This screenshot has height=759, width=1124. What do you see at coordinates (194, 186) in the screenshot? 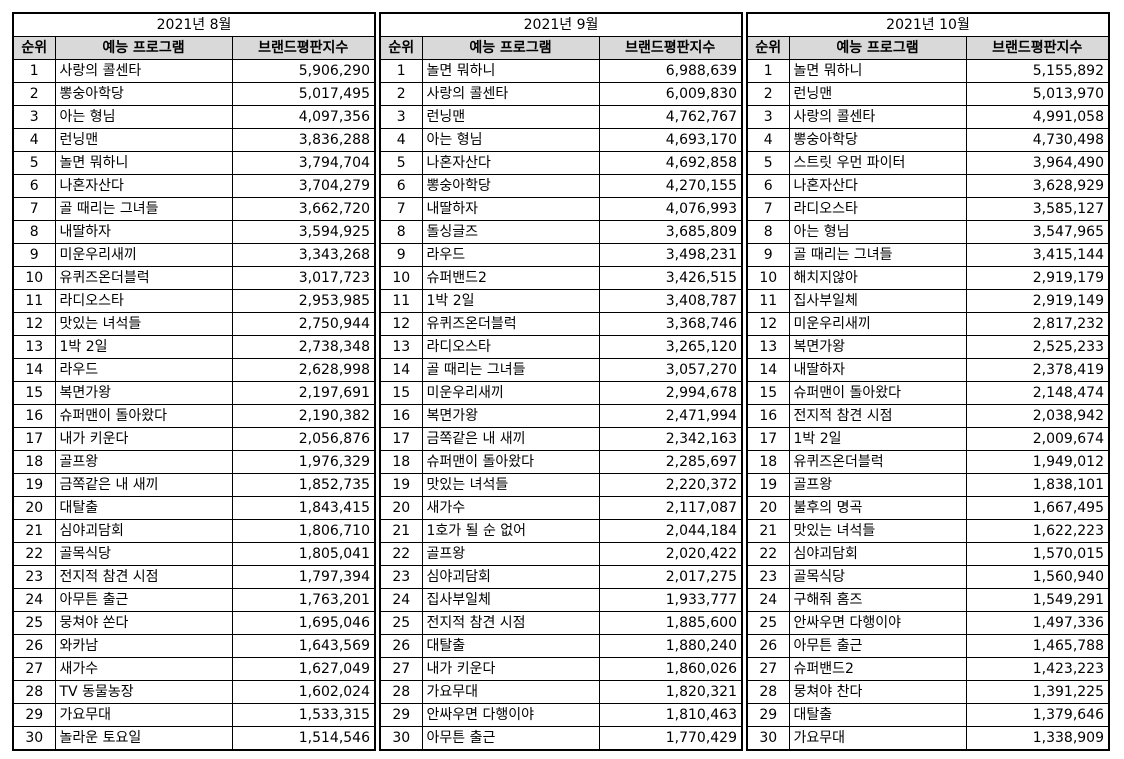
I see `table-row: 6 나혼자산다 3,704,279` at bounding box center [194, 186].